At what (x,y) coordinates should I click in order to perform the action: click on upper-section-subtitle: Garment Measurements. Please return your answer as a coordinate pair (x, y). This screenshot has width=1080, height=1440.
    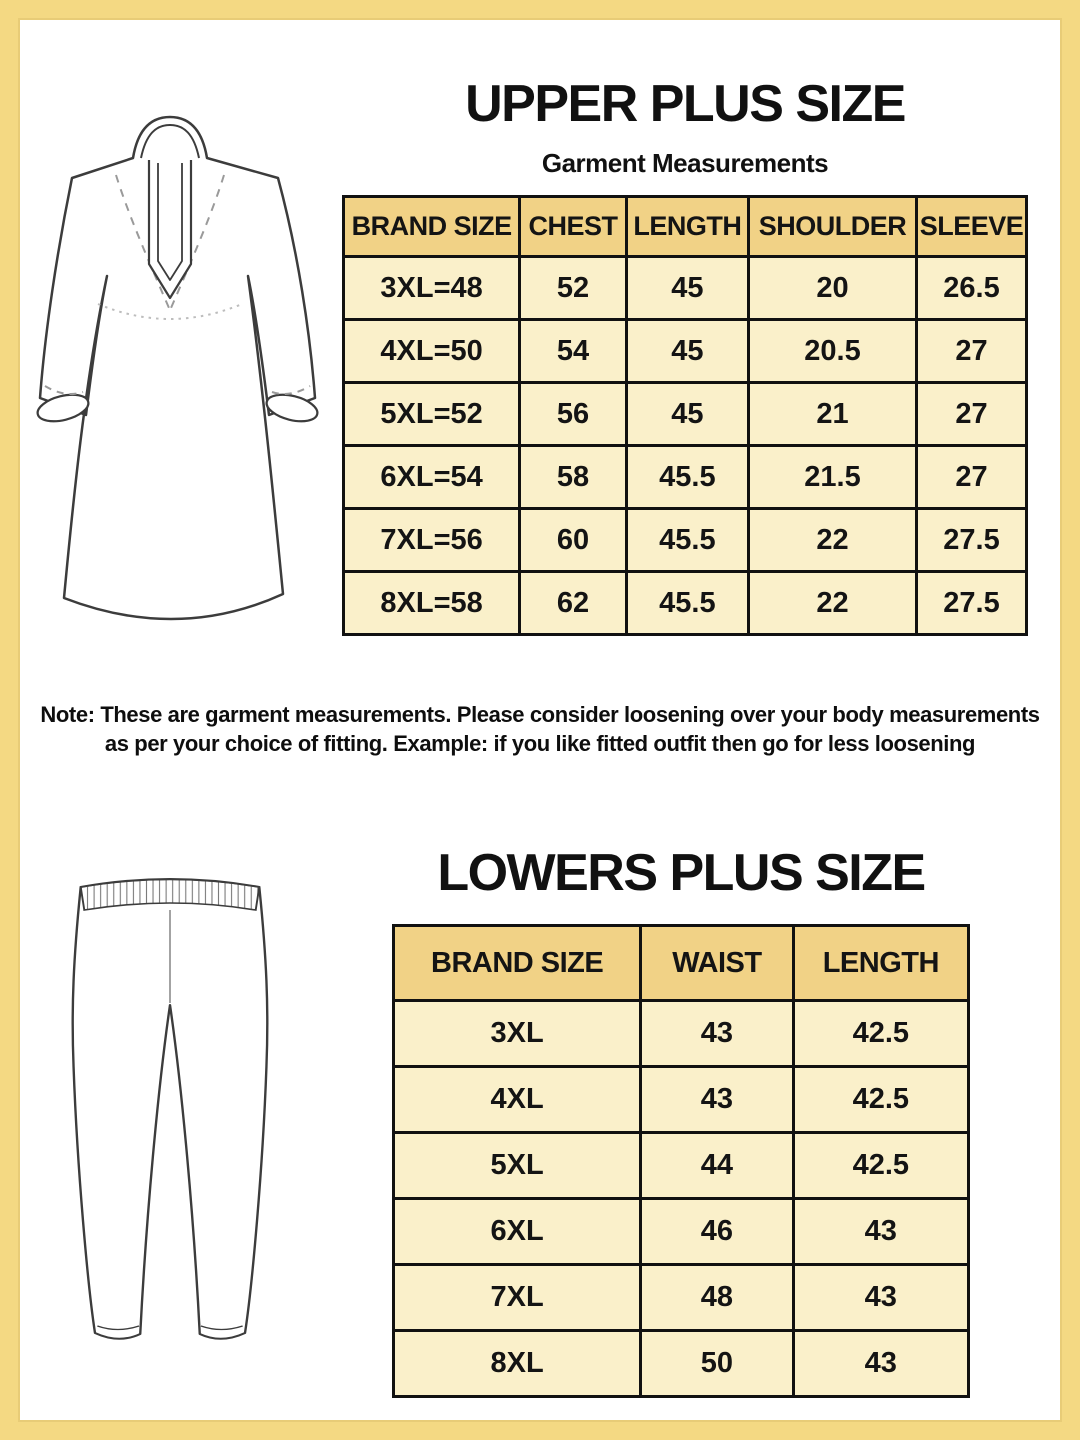
    Looking at the image, I should click on (685, 163).